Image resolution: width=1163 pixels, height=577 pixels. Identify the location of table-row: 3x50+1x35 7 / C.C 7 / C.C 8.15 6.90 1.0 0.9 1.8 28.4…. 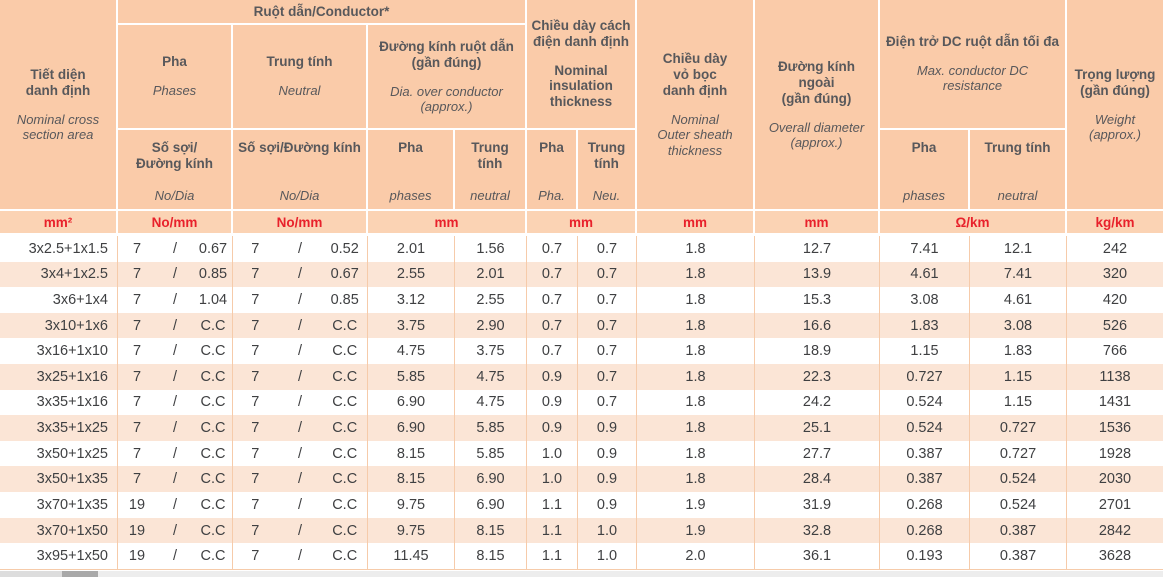
(581, 479).